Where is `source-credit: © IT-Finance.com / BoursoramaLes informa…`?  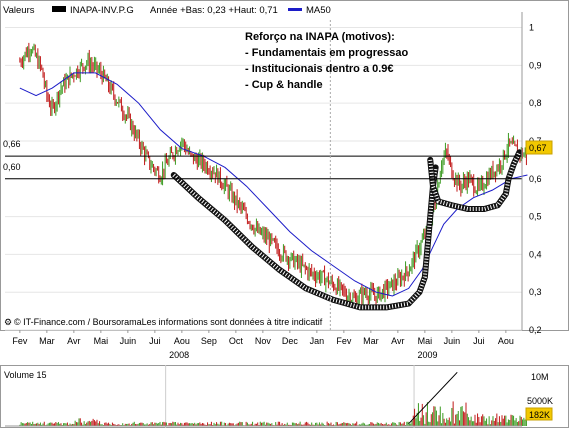
source-credit: © IT-Finance.com / BoursoramaLes informa… is located at coordinates (168, 322).